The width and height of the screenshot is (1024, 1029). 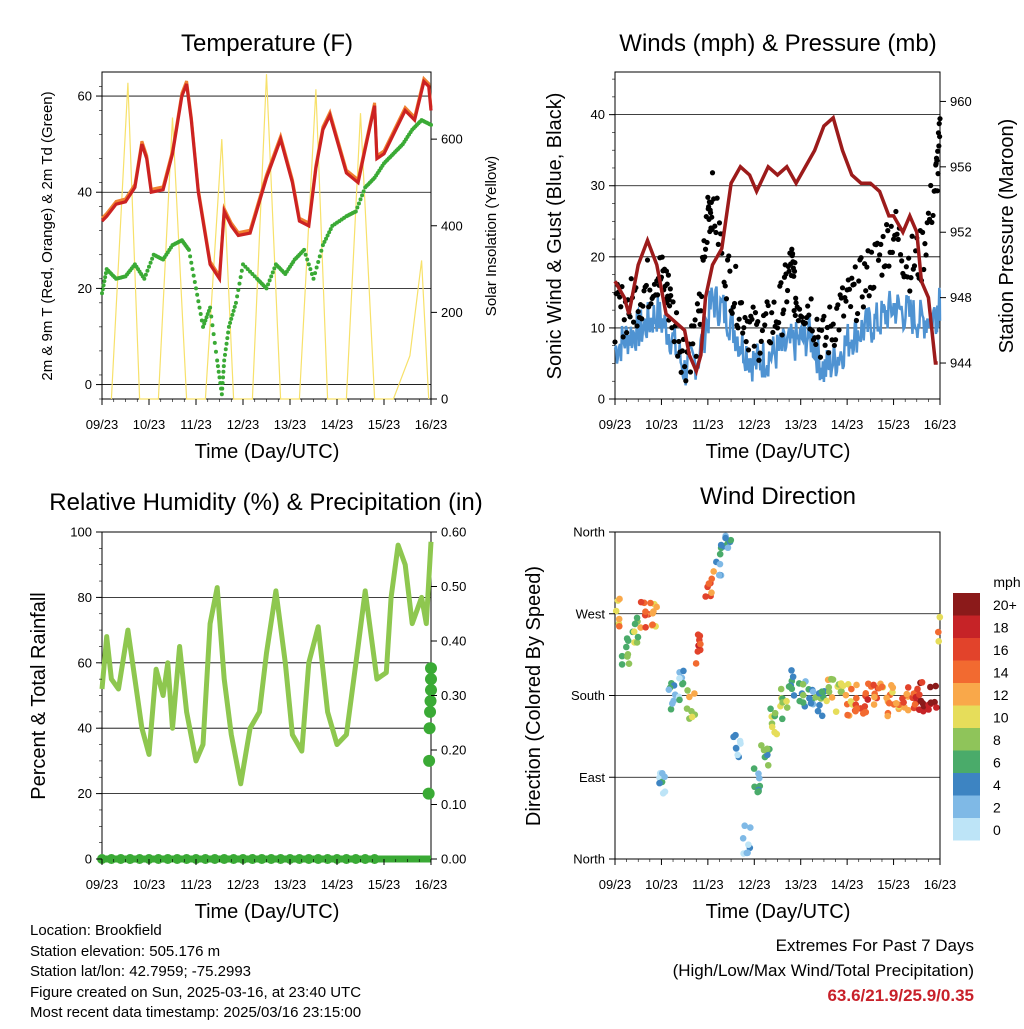 I want to click on legend-title: mph, so click(x=1006, y=582).